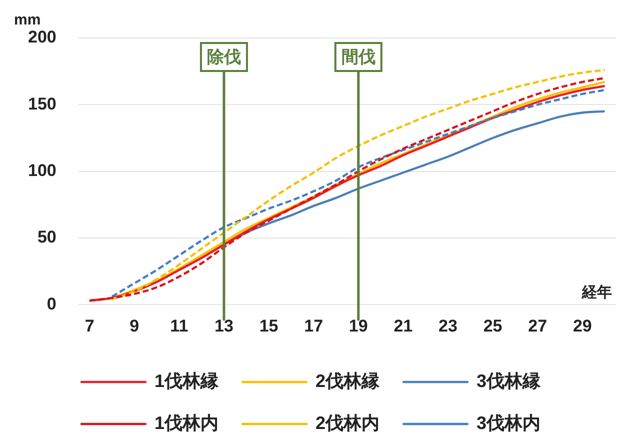  I want to click on ref-line-label: 除伐, so click(223, 57).